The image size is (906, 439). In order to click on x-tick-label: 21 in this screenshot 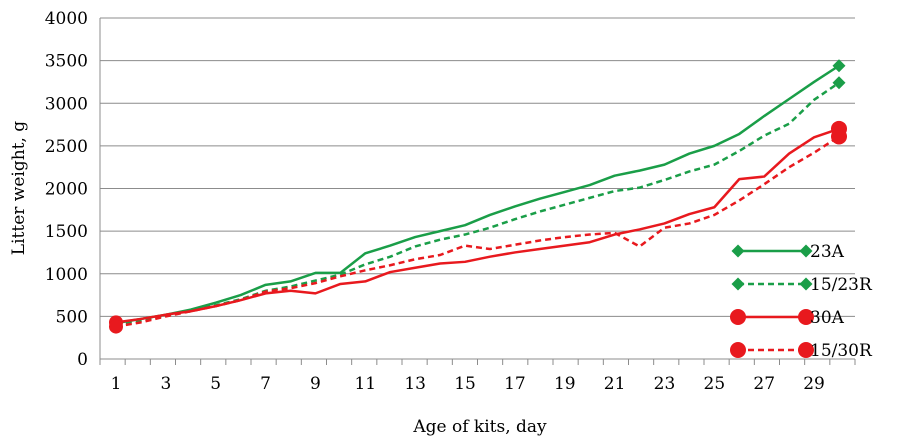, I will do `click(615, 384)`.